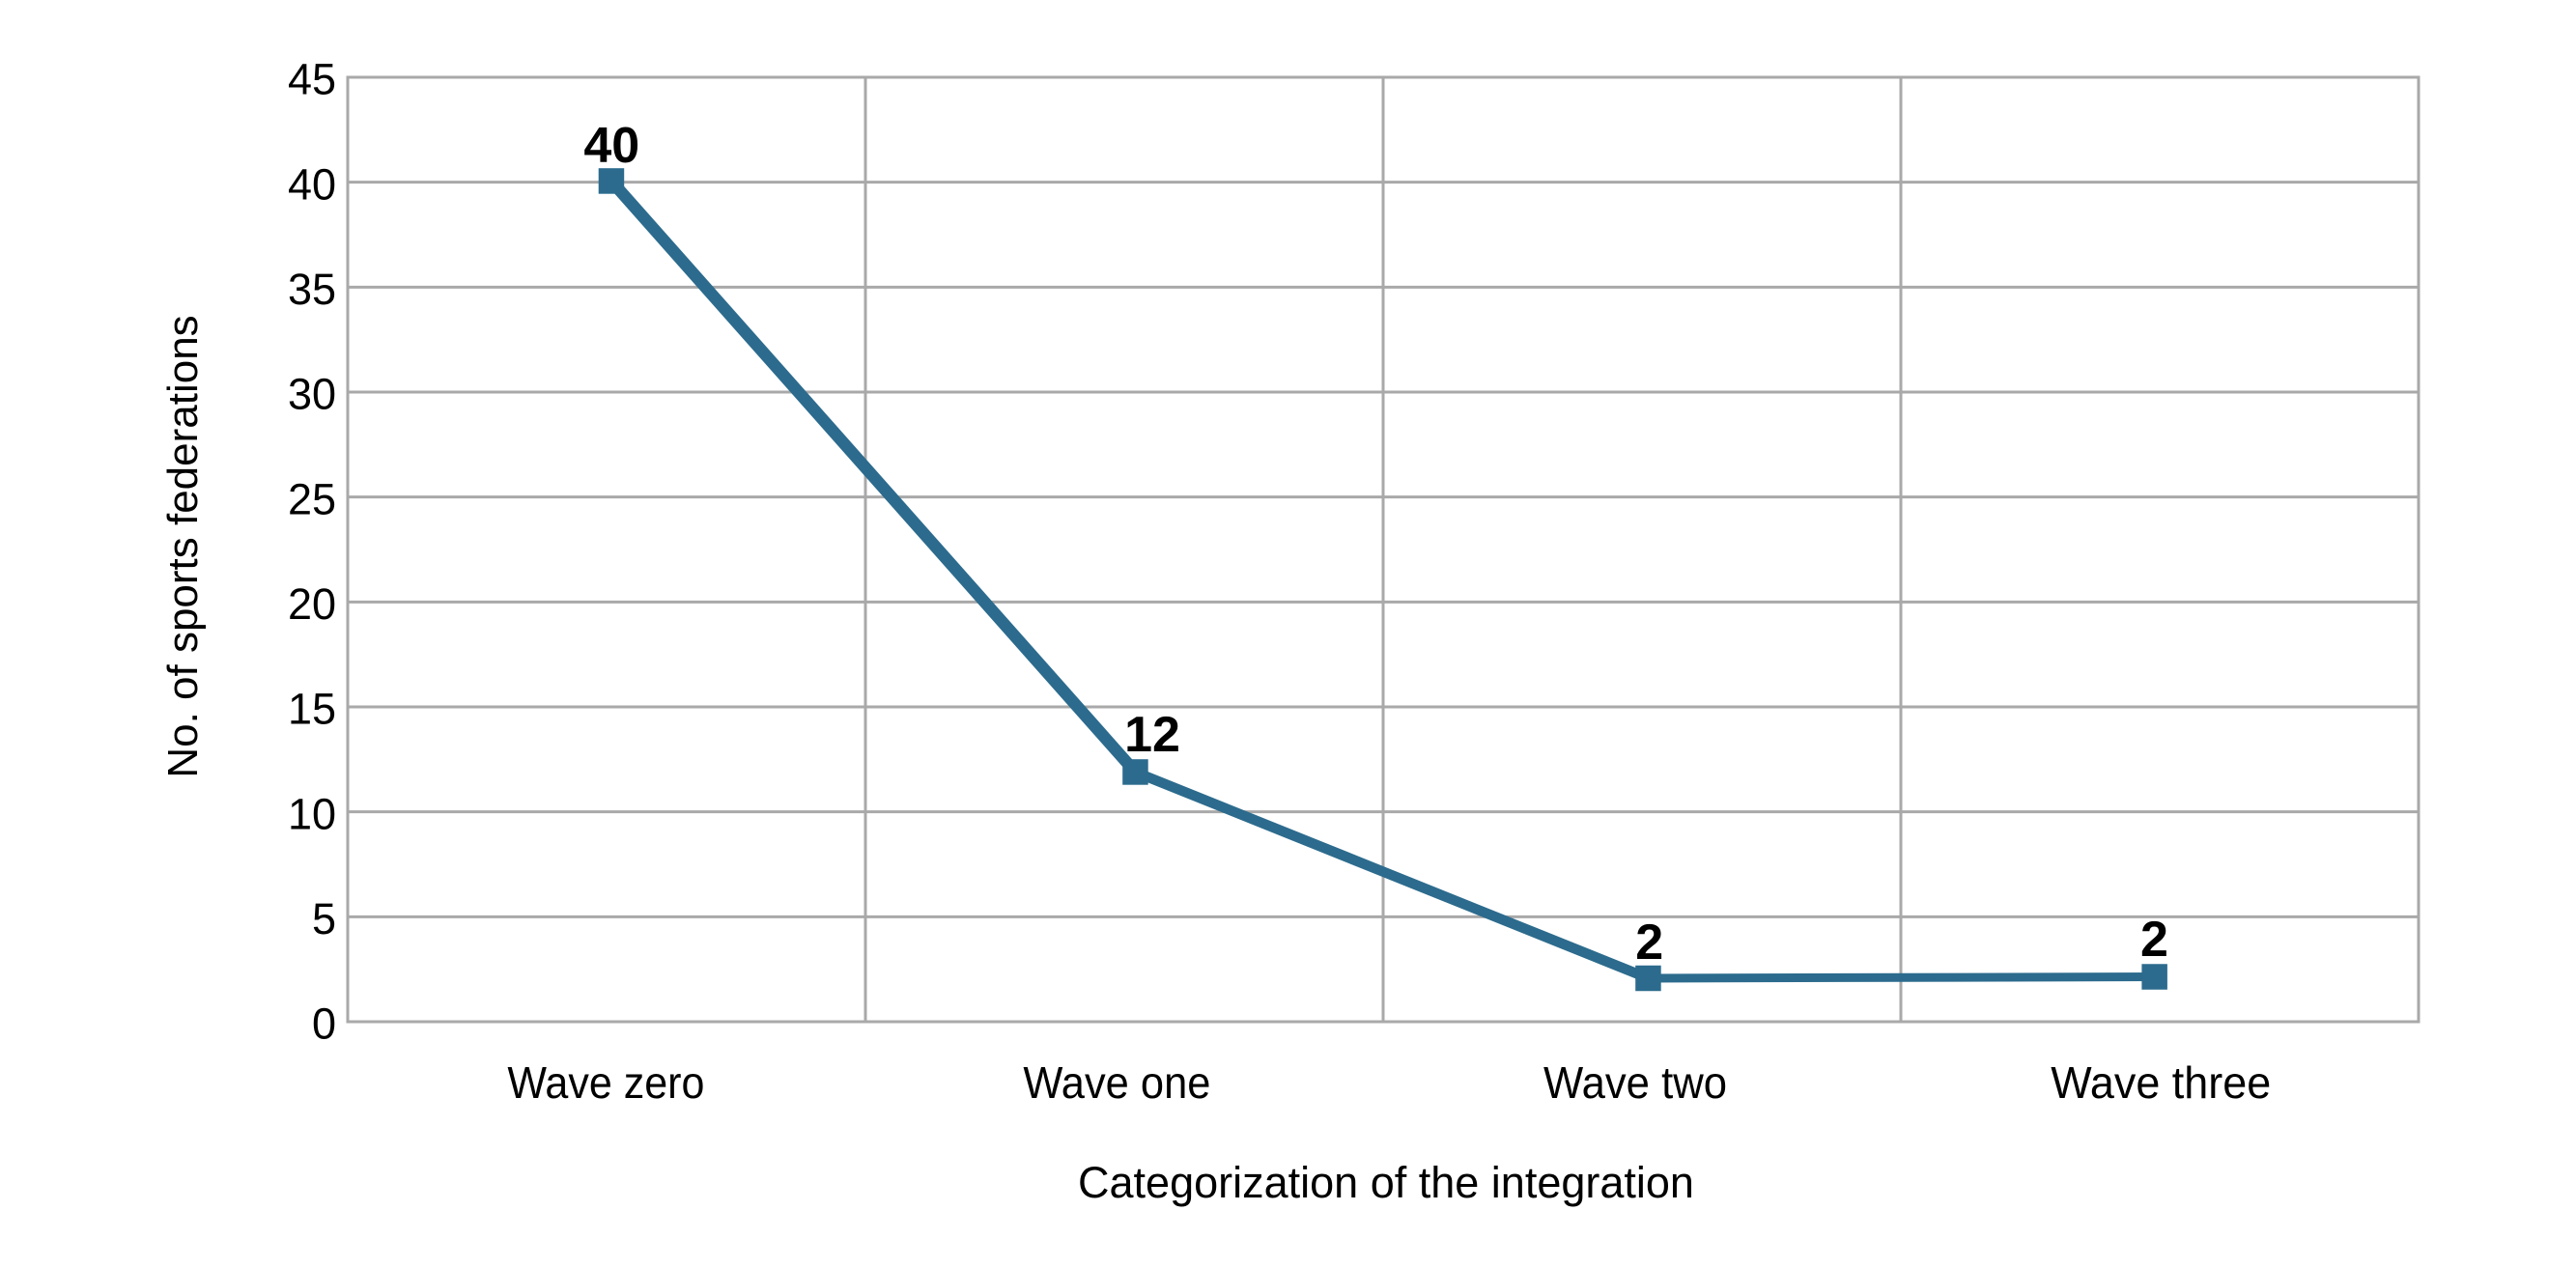 This screenshot has height=1267, width=2576. What do you see at coordinates (605, 1082) in the screenshot?
I see `svg-text: Wave zero` at bounding box center [605, 1082].